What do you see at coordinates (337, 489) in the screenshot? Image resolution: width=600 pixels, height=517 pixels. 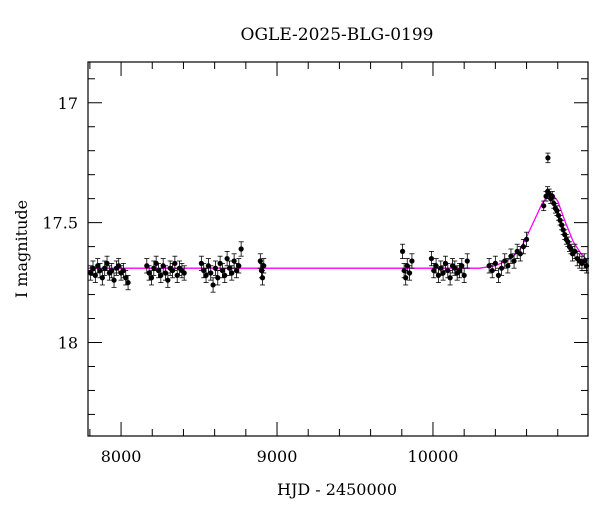 I see `x-axis-label: HJD - 2450000` at bounding box center [337, 489].